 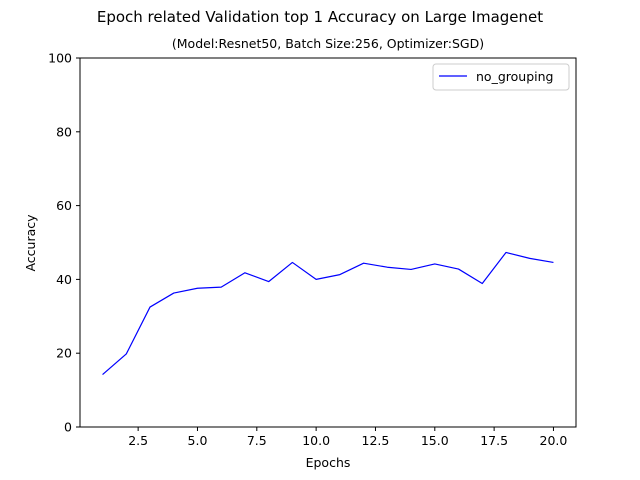 I want to click on y-tick-label: 80, so click(x=64, y=131).